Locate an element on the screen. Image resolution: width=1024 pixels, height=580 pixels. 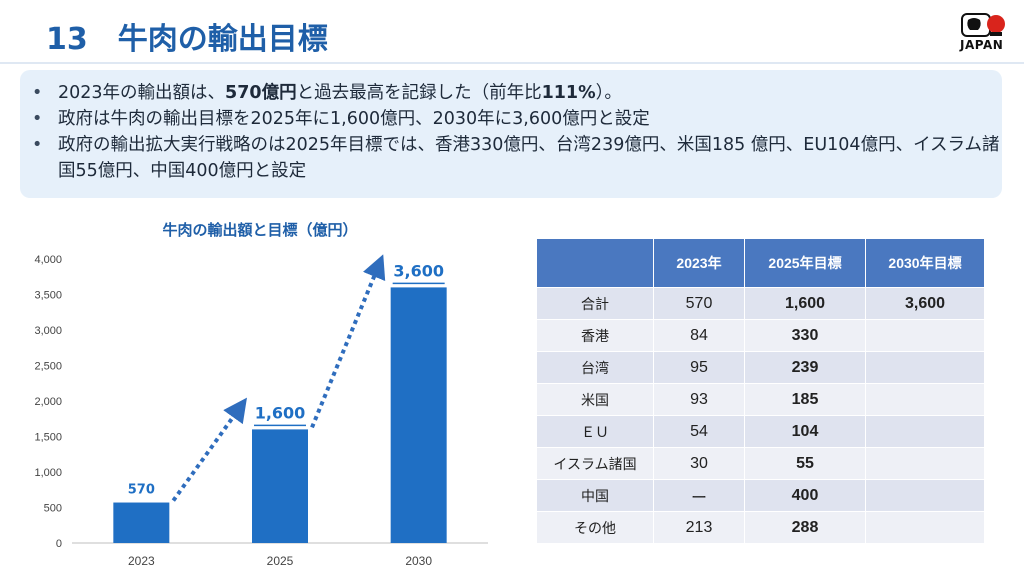
target-2025-cell: 104 is located at coordinates (805, 431).